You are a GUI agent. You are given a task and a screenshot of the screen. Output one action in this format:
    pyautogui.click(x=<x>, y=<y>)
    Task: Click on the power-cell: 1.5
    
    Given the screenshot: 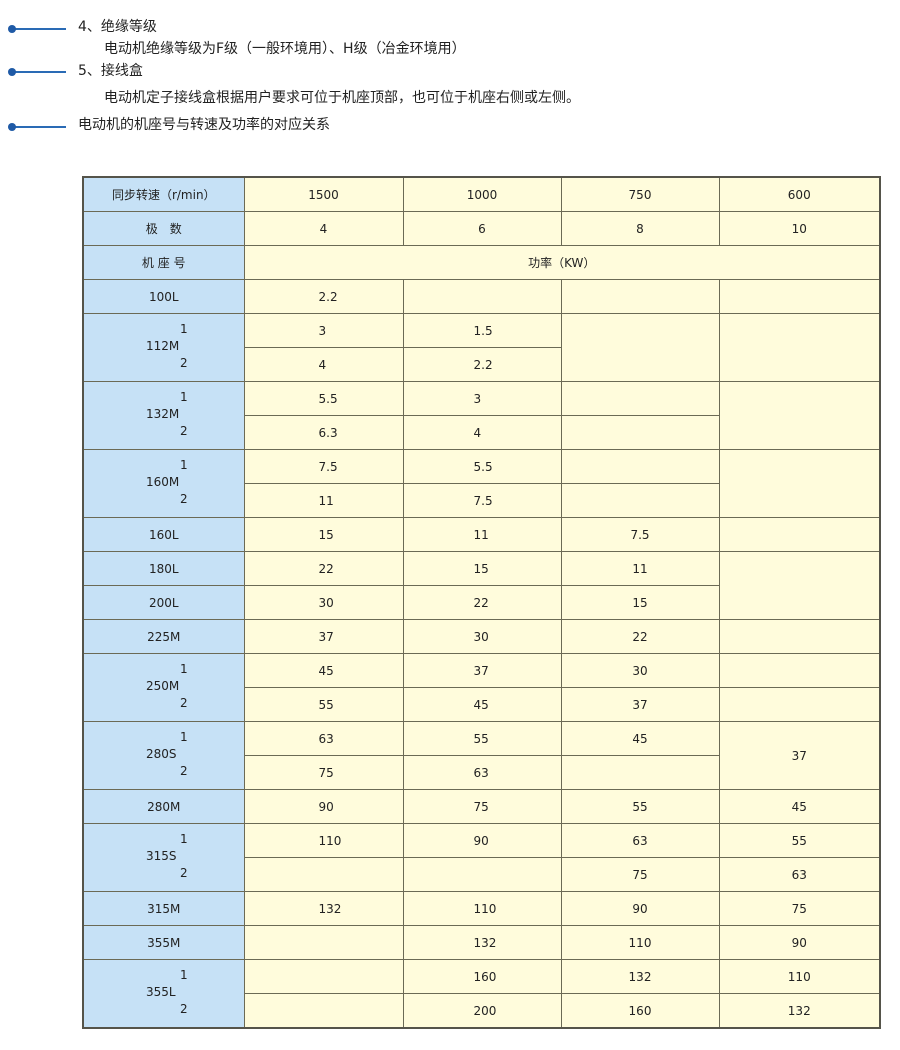 What is the action you would take?
    pyautogui.click(x=482, y=330)
    